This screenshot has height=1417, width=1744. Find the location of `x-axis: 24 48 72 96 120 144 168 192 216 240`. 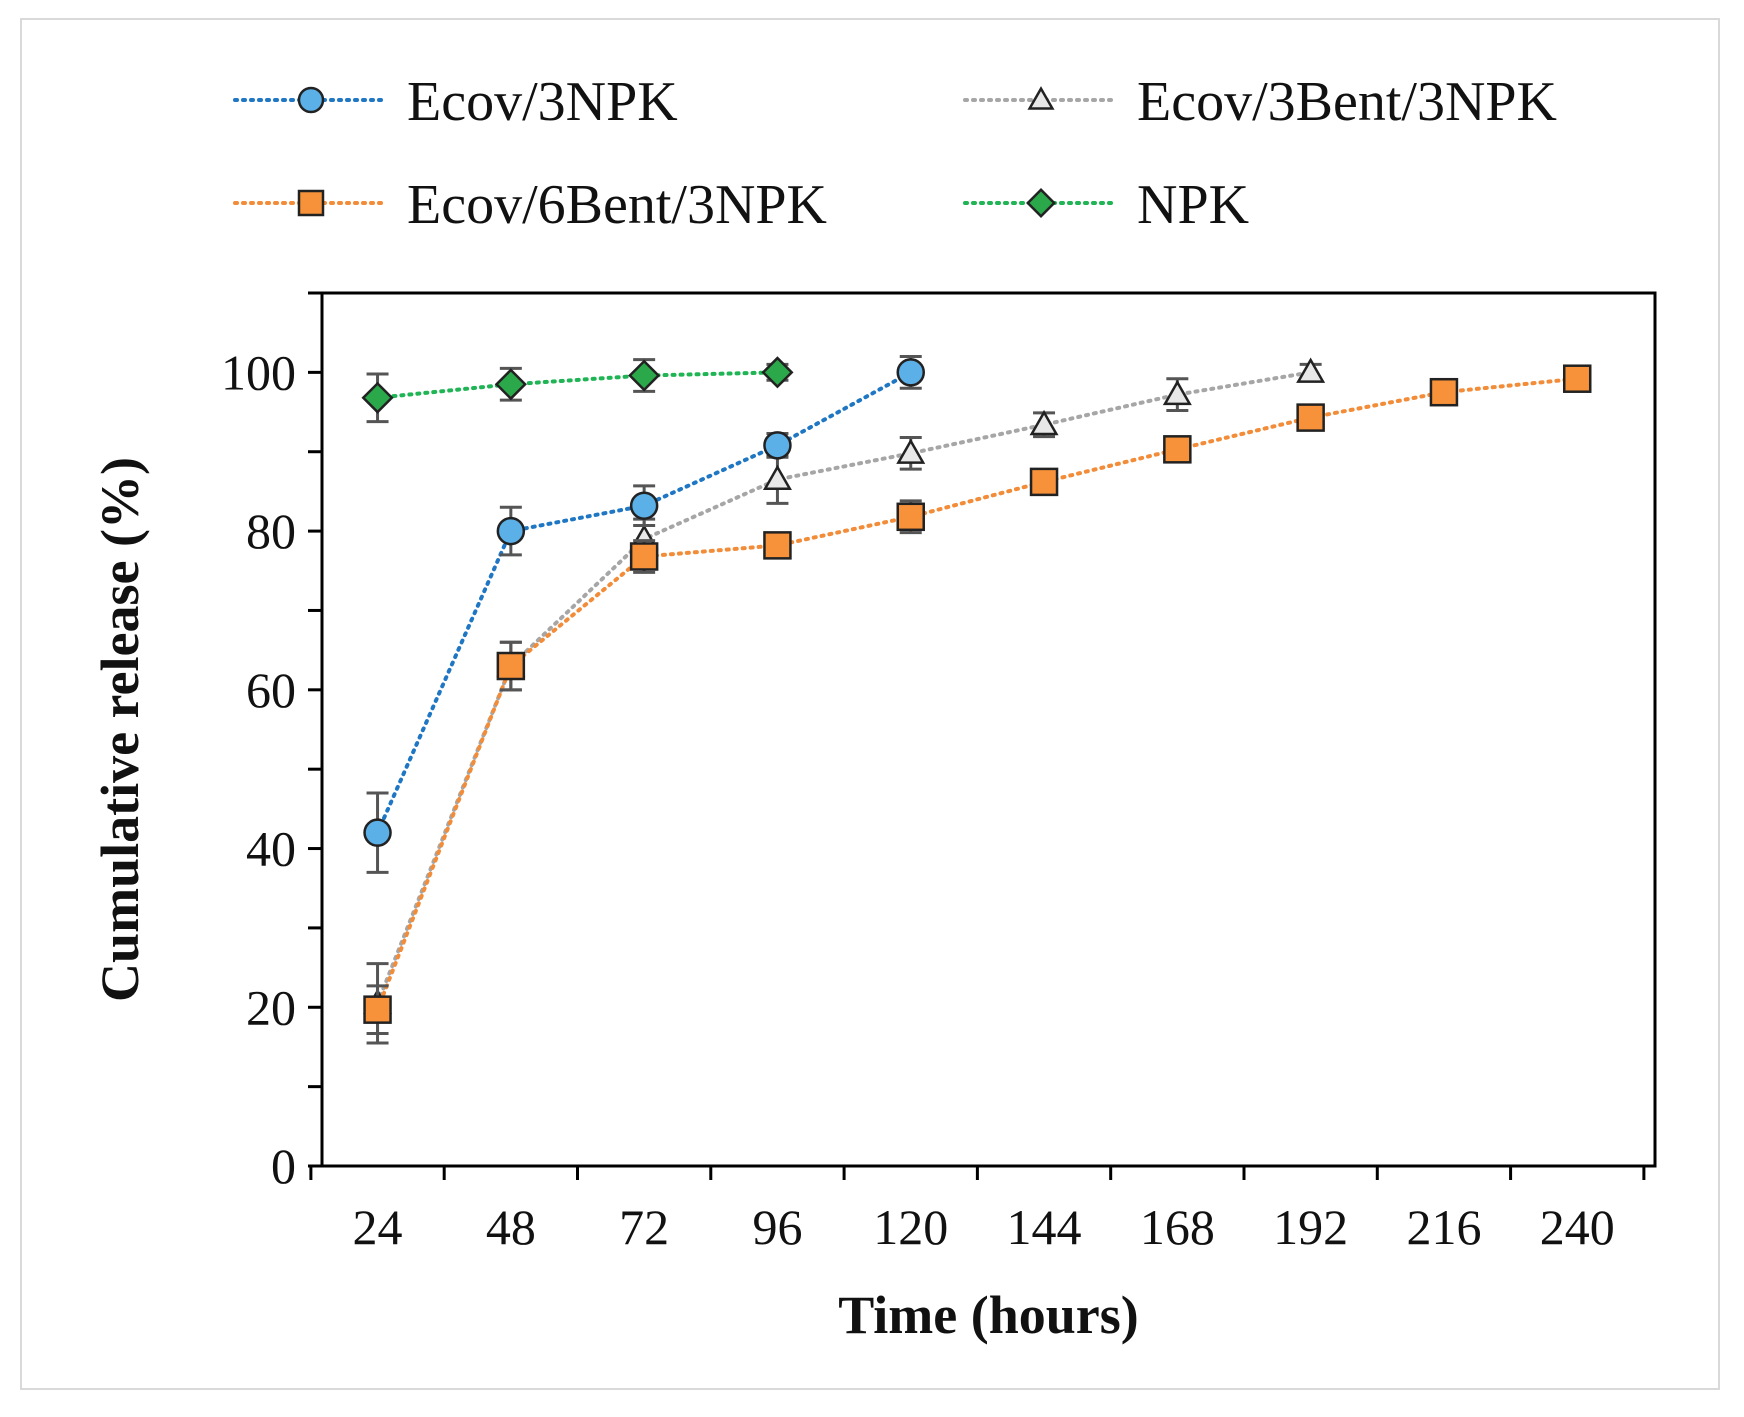

x-axis: 24 48 72 96 120 144 168 192 216 240 is located at coordinates (977, 1210).